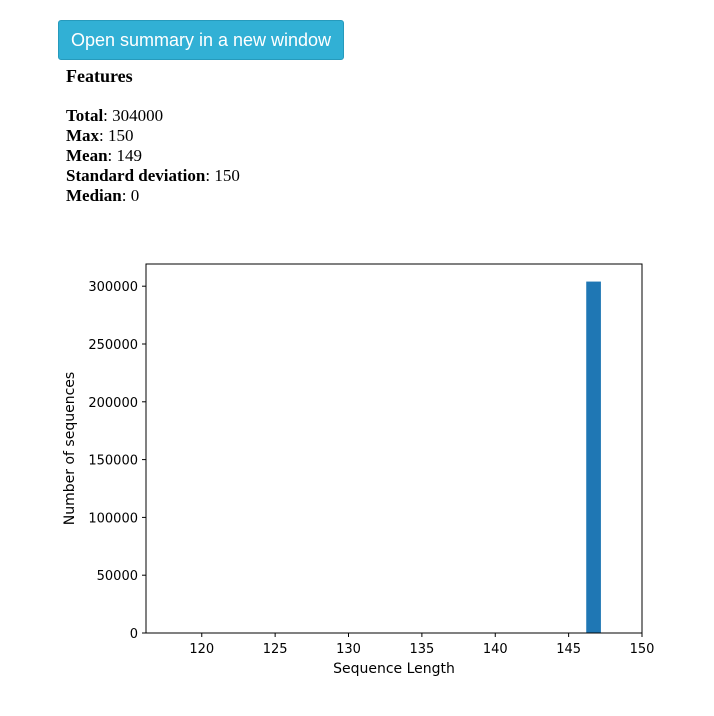 This screenshot has width=714, height=716. I want to click on stat-mean: Mean: 149, so click(104, 155).